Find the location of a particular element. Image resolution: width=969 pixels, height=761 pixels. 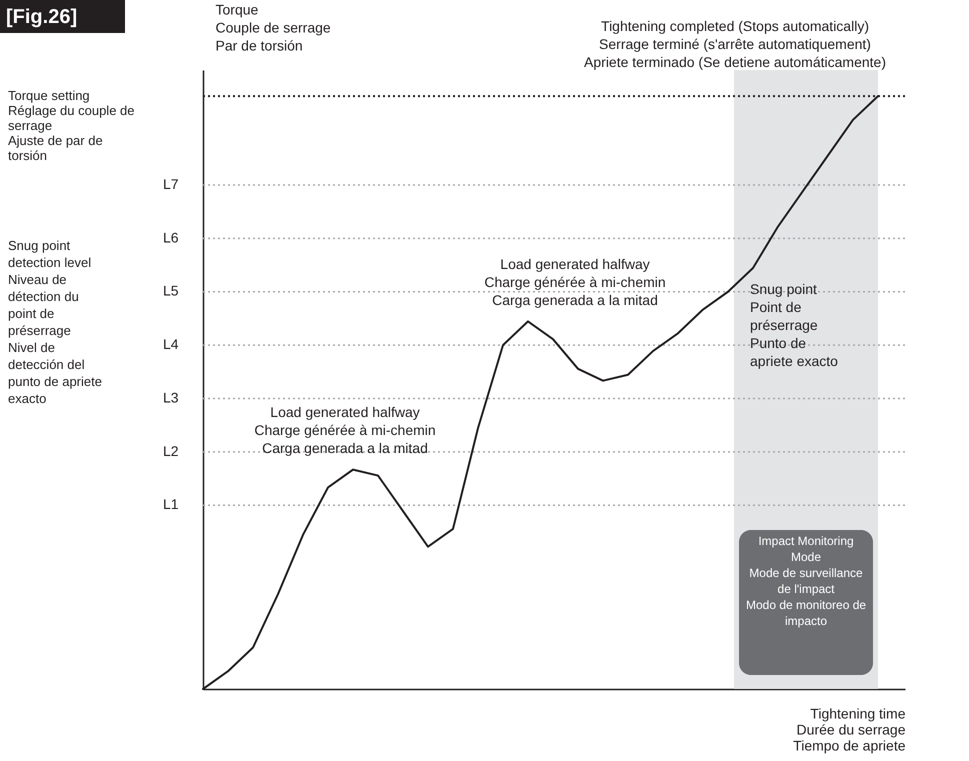

ref-line-label: L1 is located at coordinates (171, 504).